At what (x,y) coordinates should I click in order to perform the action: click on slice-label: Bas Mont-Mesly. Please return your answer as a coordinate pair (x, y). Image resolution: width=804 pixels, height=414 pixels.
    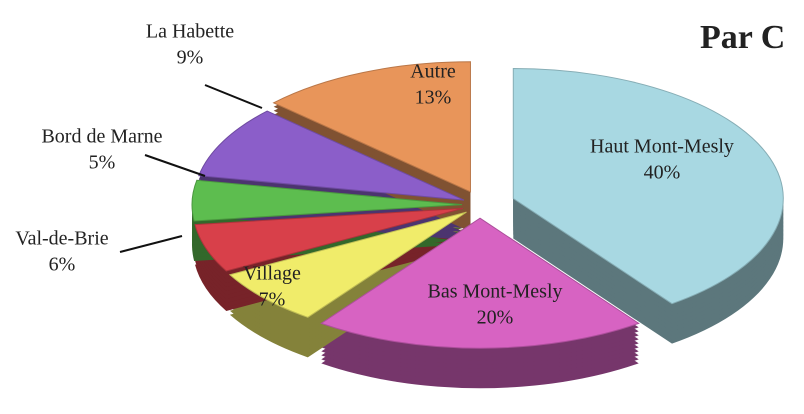
    Looking at the image, I should click on (495, 292).